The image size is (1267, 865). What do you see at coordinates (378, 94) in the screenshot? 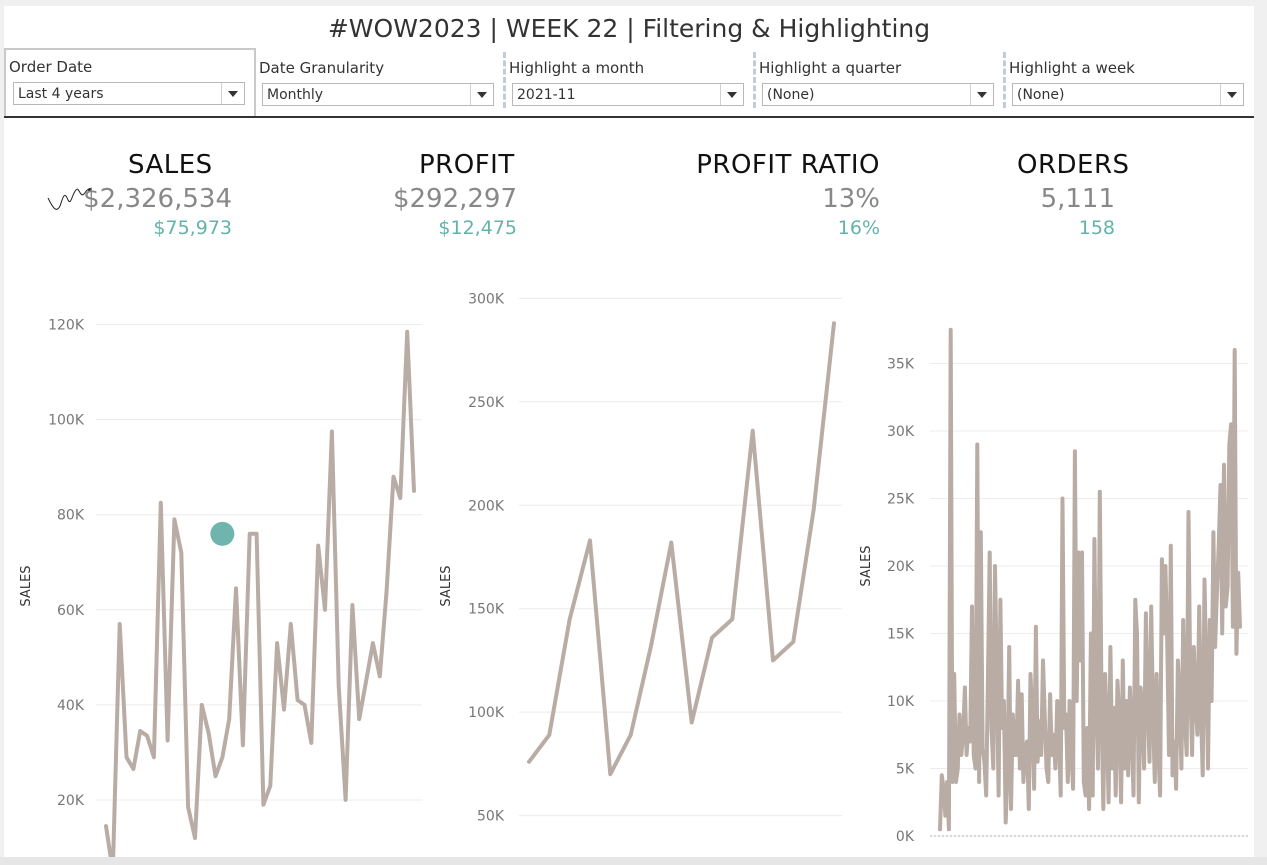
I see `date-granularity-dropdown: Monthly` at bounding box center [378, 94].